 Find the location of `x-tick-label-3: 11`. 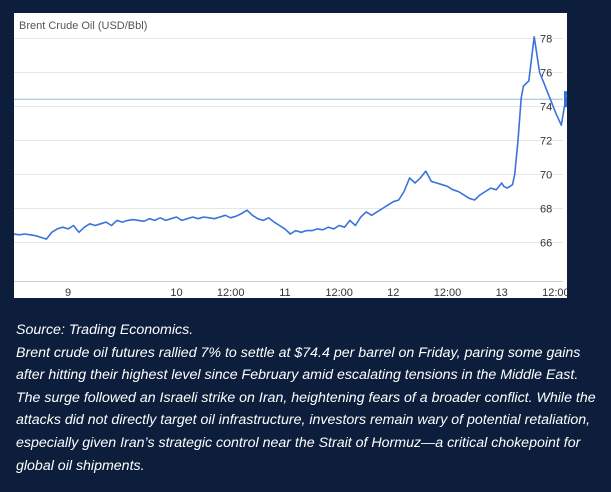

x-tick-label-3: 11 is located at coordinates (284, 292).